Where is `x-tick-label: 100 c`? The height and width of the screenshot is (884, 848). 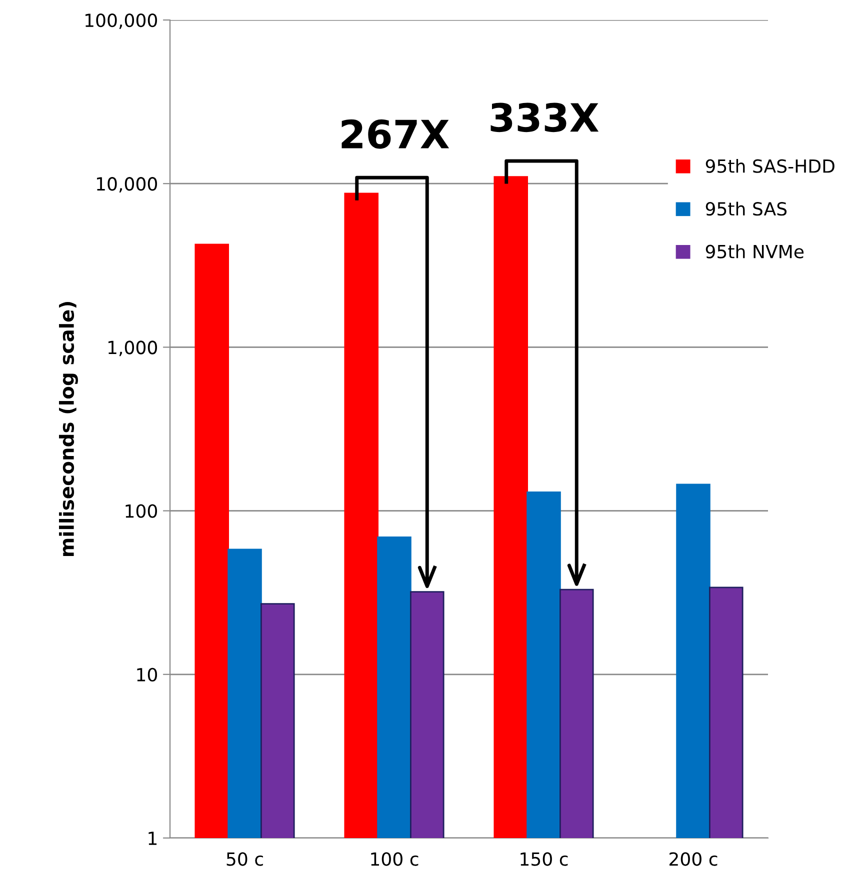
x-tick-label: 100 c is located at coordinates (394, 859).